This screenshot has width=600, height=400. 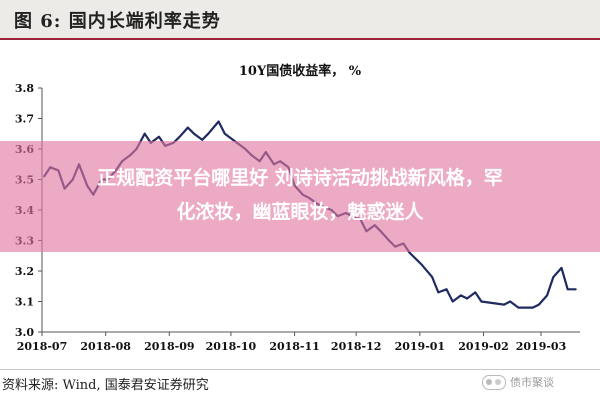 What do you see at coordinates (483, 346) in the screenshot?
I see `x-tick-label: 2019-02` at bounding box center [483, 346].